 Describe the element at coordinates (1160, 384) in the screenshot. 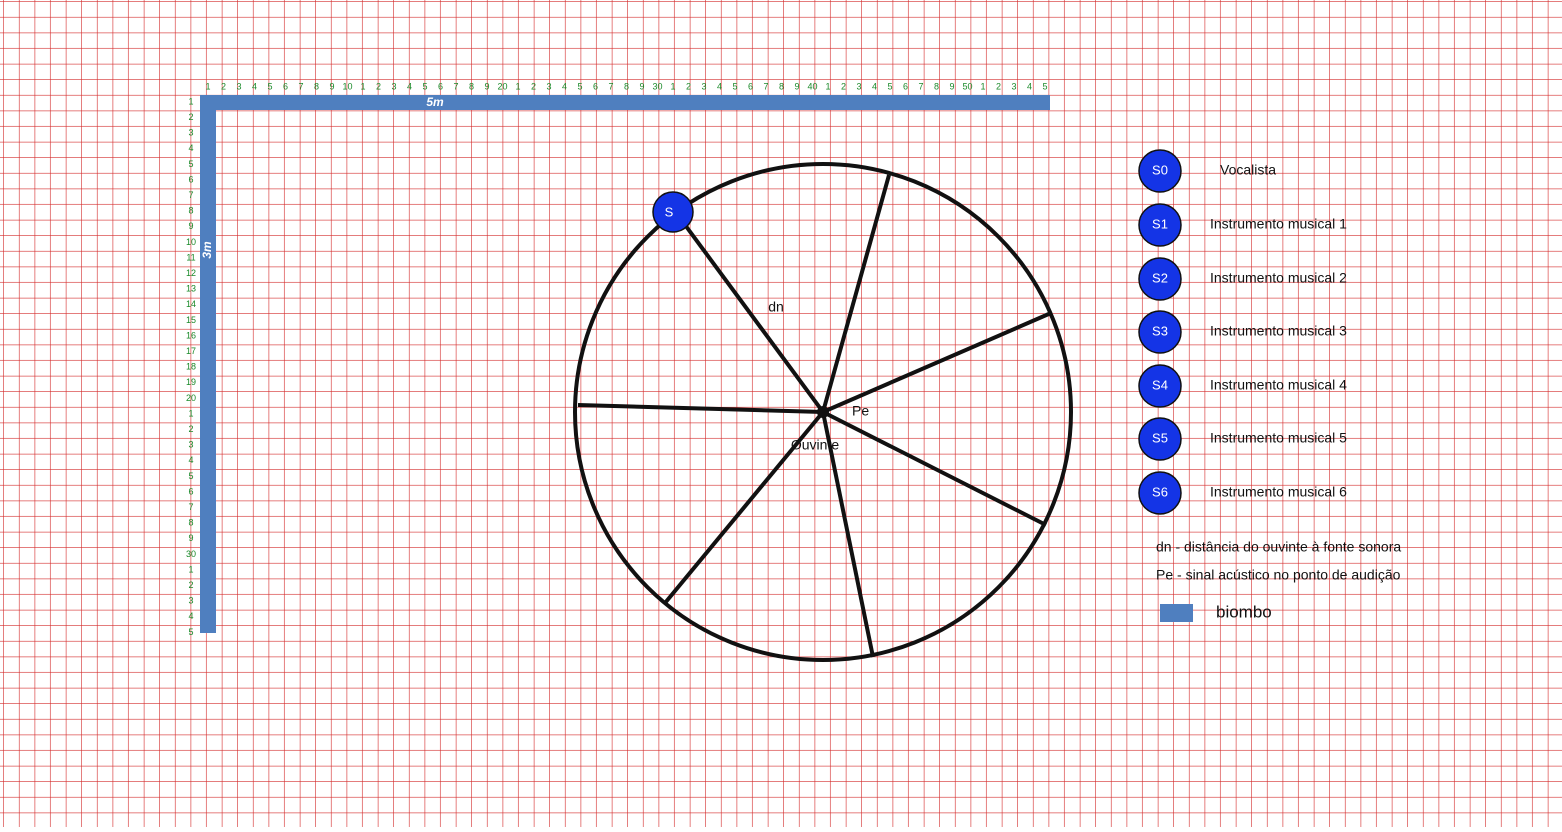

I see `legend-source-id: S4` at that location.